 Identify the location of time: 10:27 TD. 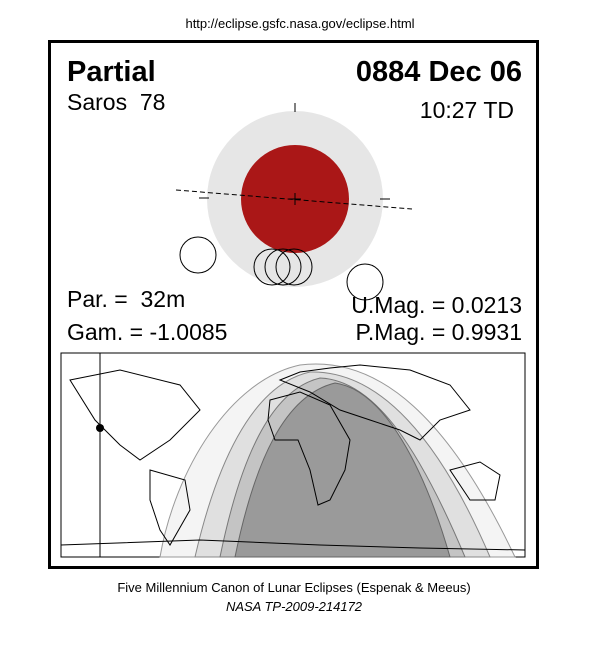
(467, 110).